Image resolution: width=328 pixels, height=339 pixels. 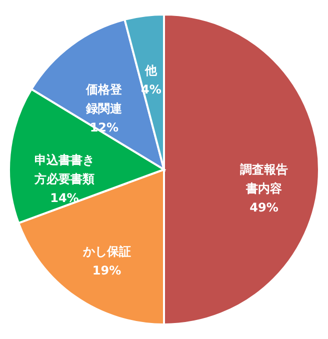 What do you see at coordinates (264, 207) in the screenshot?
I see `data-label: 49%` at bounding box center [264, 207].